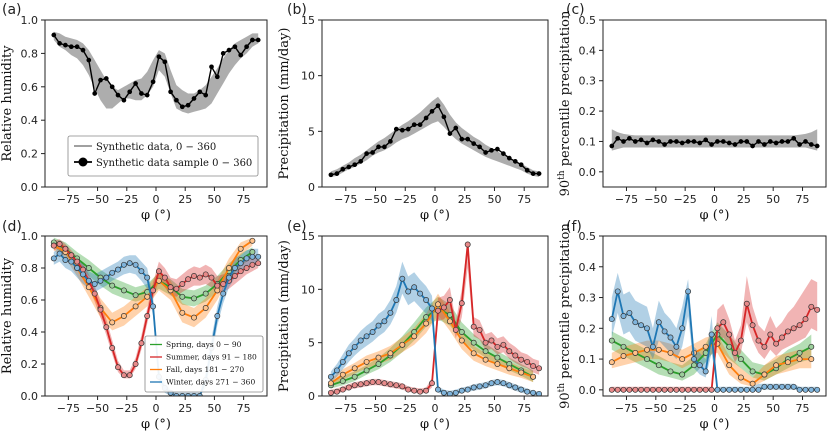 Image resolution: width=831 pixels, height=434 pixels. I want to click on plot-area-c, so click(714, 140).